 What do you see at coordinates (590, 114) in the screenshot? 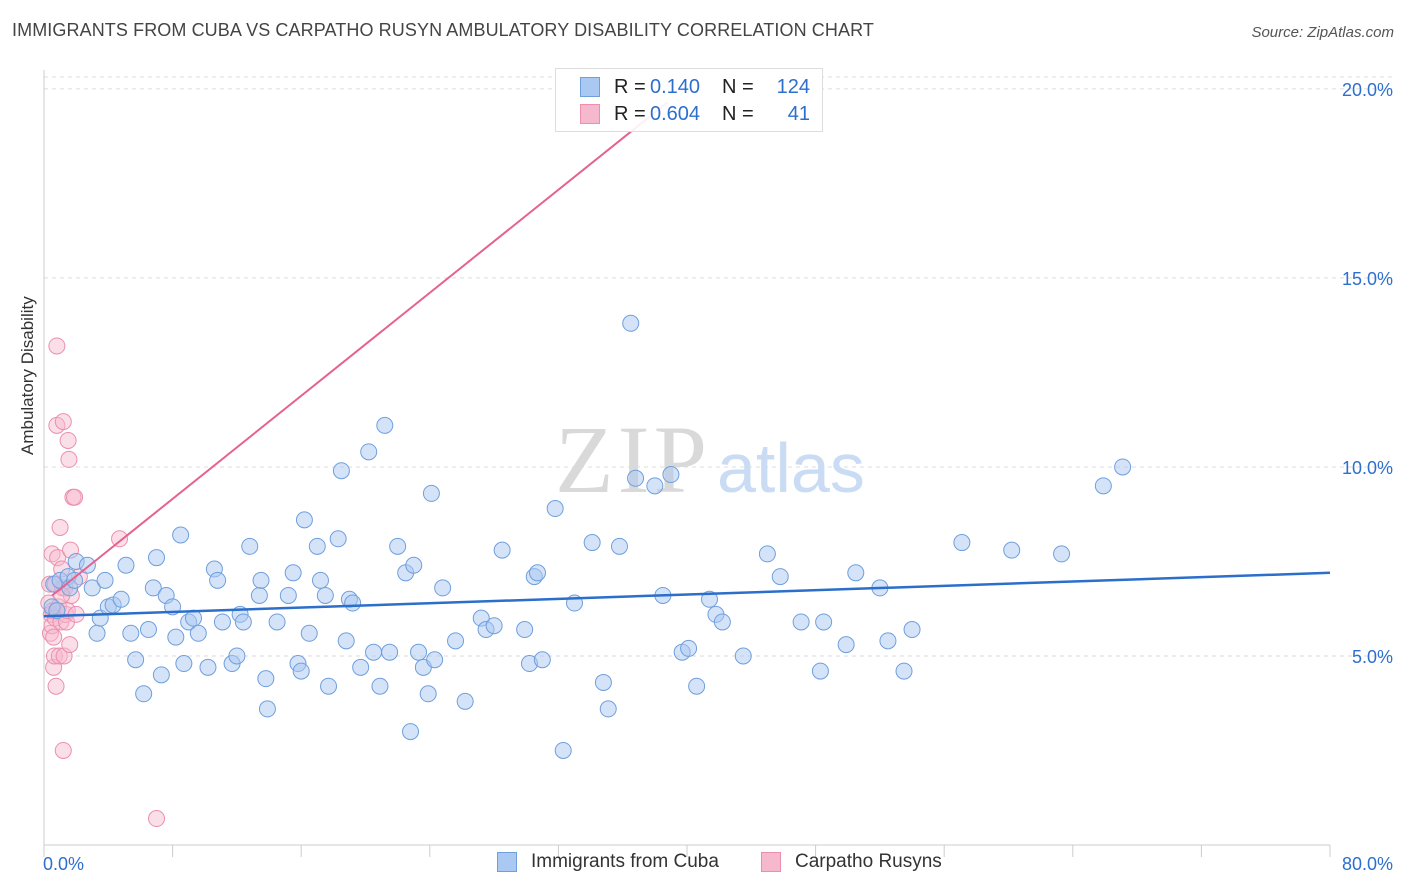
I see `rusyn-swatch` at bounding box center [590, 114].